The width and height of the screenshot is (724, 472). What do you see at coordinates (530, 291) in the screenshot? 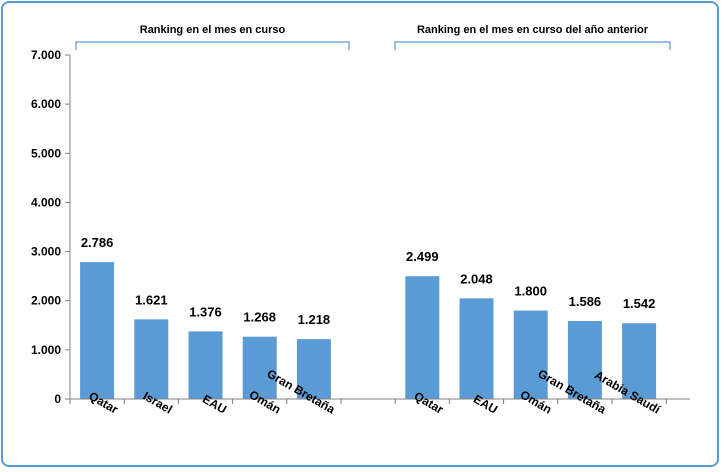
I see `data-label: 1.800` at bounding box center [530, 291].